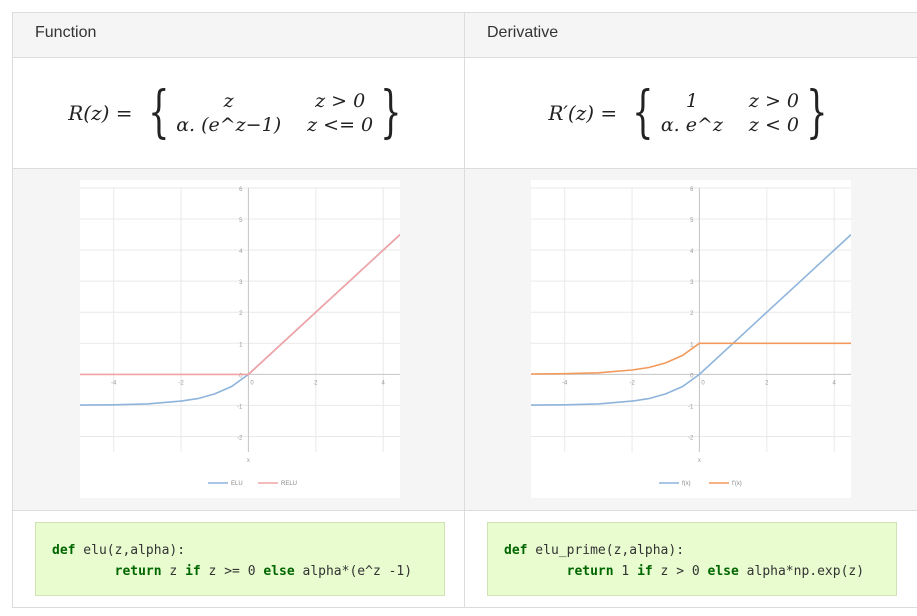 Image resolution: width=917 pixels, height=616 pixels. Describe the element at coordinates (691, 125) in the screenshot. I see `case-expr: α. e^z` at that location.